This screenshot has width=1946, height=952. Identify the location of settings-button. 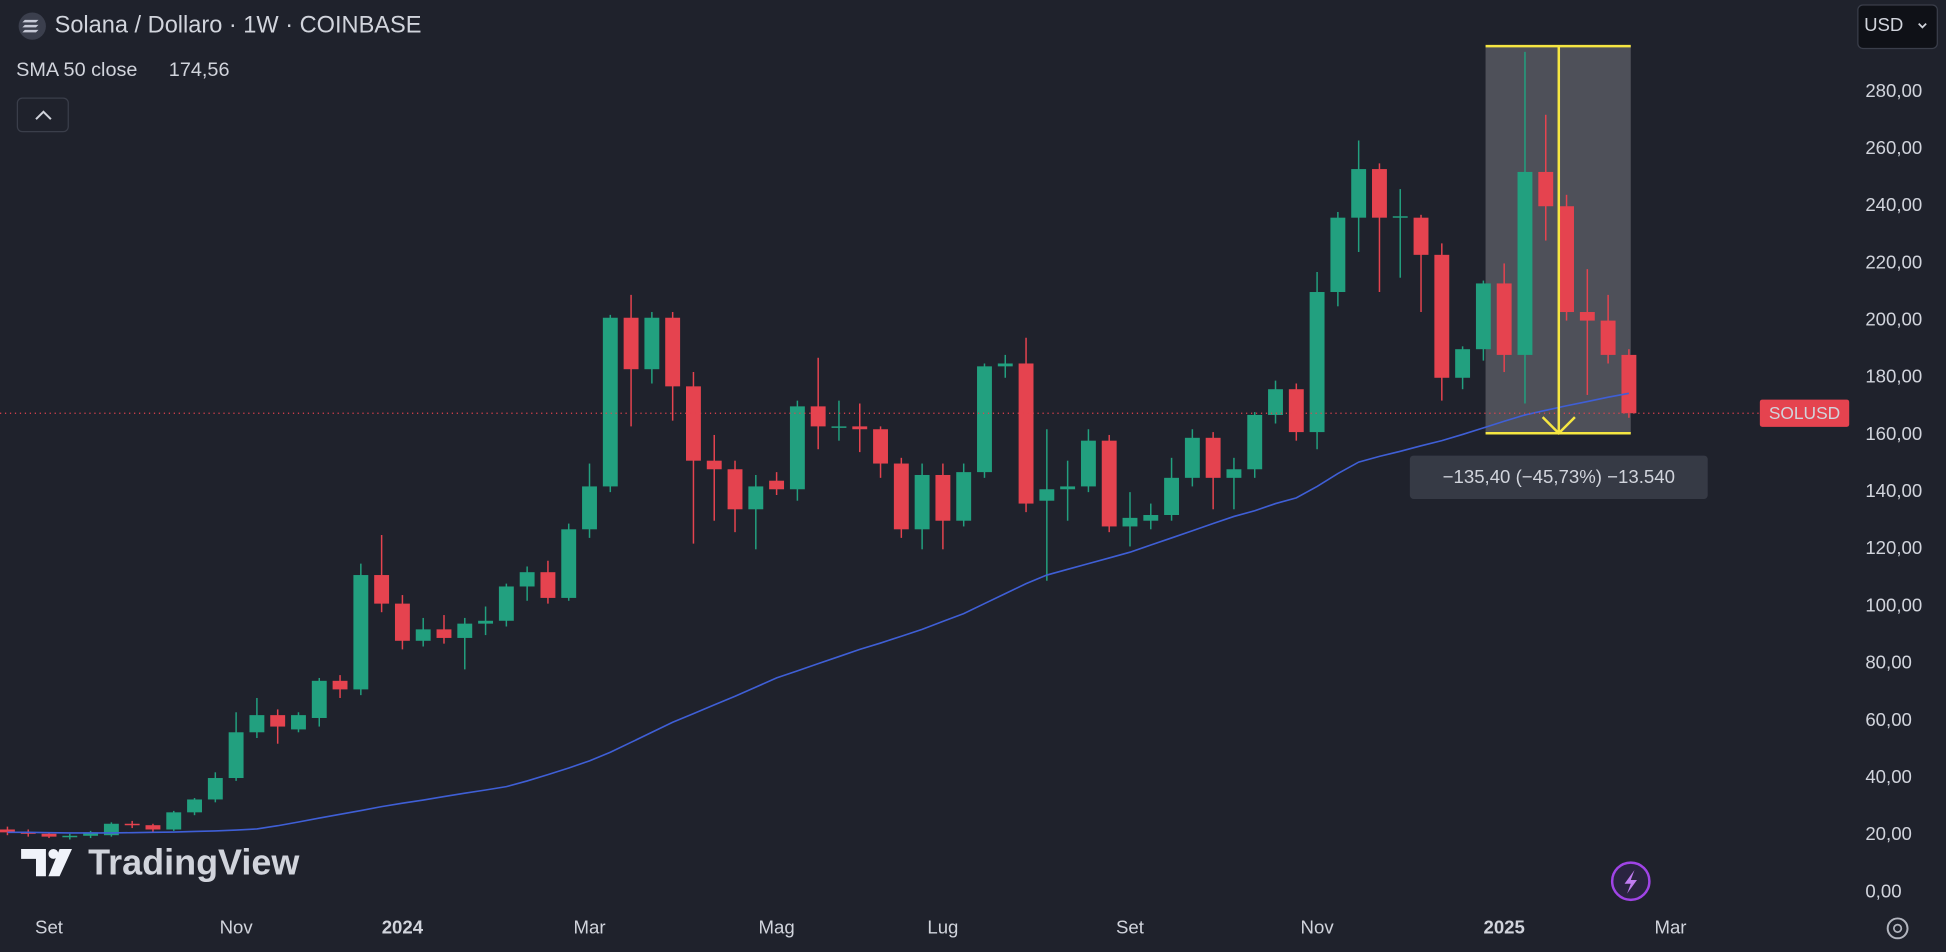
(1897, 928).